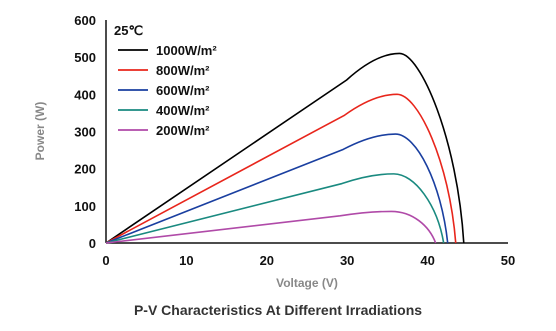  What do you see at coordinates (183, 110) in the screenshot?
I see `legend-label: 400W/m²` at bounding box center [183, 110].